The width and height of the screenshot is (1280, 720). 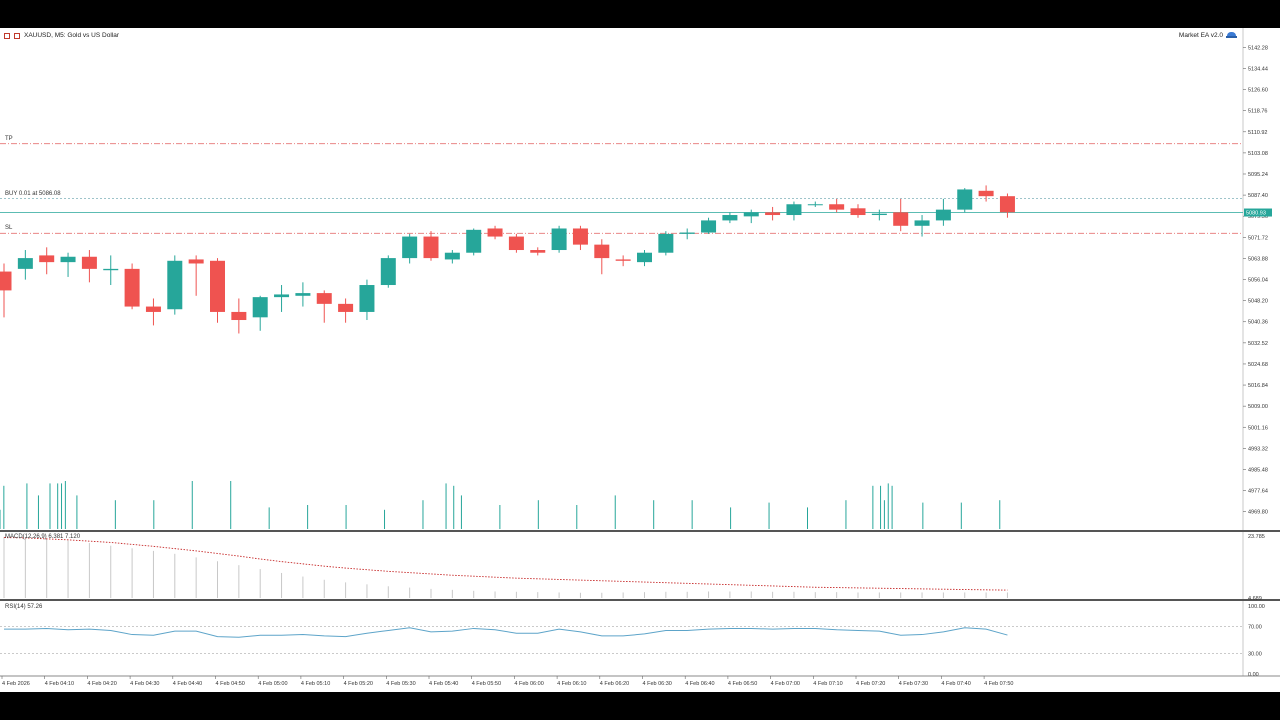 I want to click on chart-header: XAUUSD, M5: Gold vs US Dollar, so click(x=61, y=35).